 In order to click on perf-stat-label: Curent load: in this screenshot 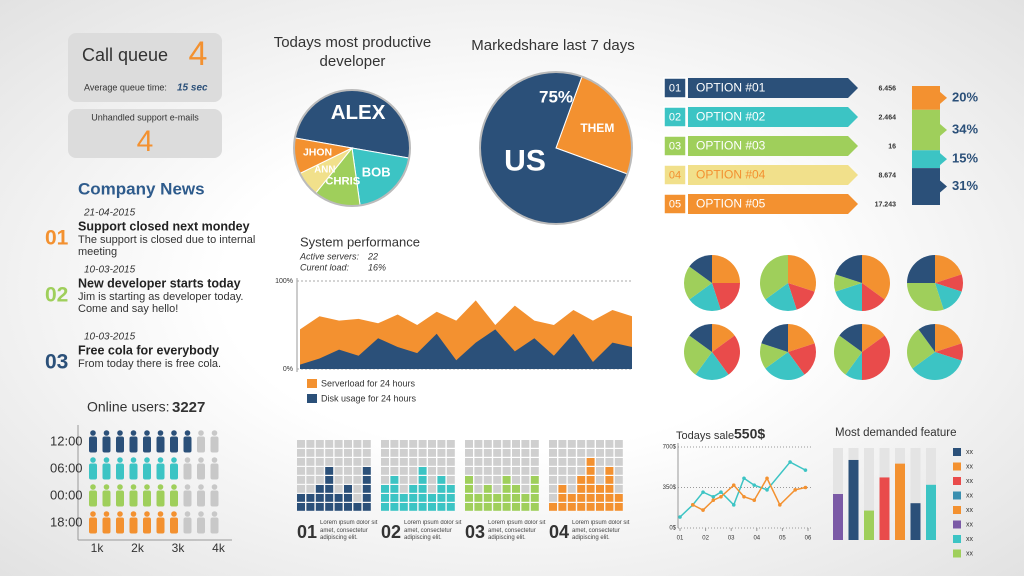, I will do `click(325, 267)`.